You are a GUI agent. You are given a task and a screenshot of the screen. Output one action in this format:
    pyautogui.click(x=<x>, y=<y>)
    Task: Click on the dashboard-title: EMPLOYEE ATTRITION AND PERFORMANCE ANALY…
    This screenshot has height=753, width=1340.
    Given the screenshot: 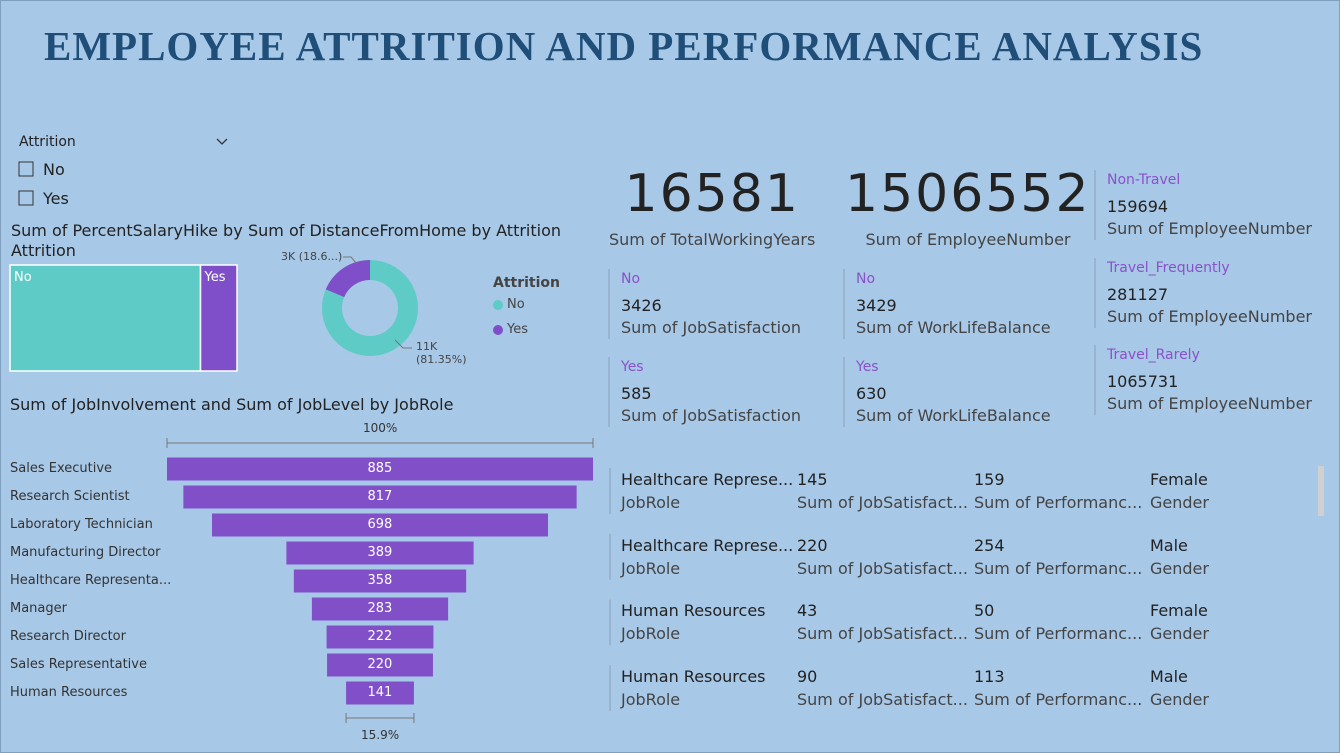 What is the action you would take?
    pyautogui.click(x=624, y=46)
    